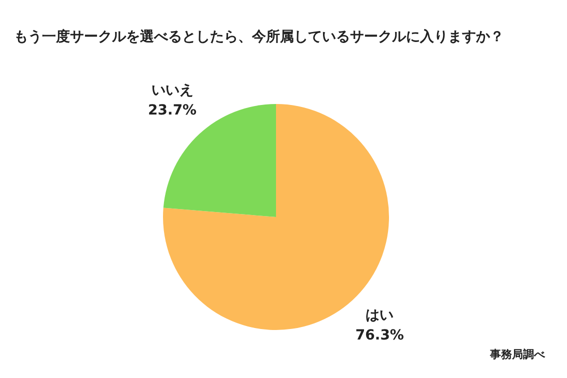 The width and height of the screenshot is (567, 378). I want to click on data-label: 23.7%, so click(172, 110).